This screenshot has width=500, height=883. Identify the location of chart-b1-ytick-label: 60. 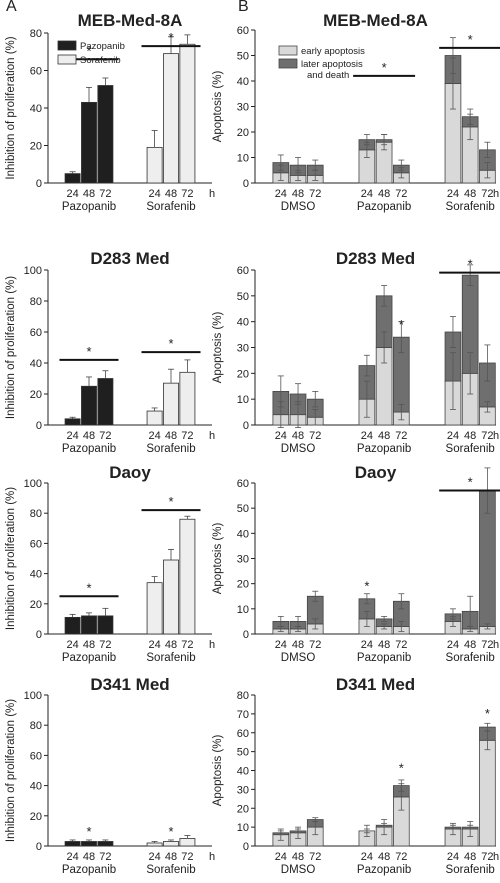
(243, 31).